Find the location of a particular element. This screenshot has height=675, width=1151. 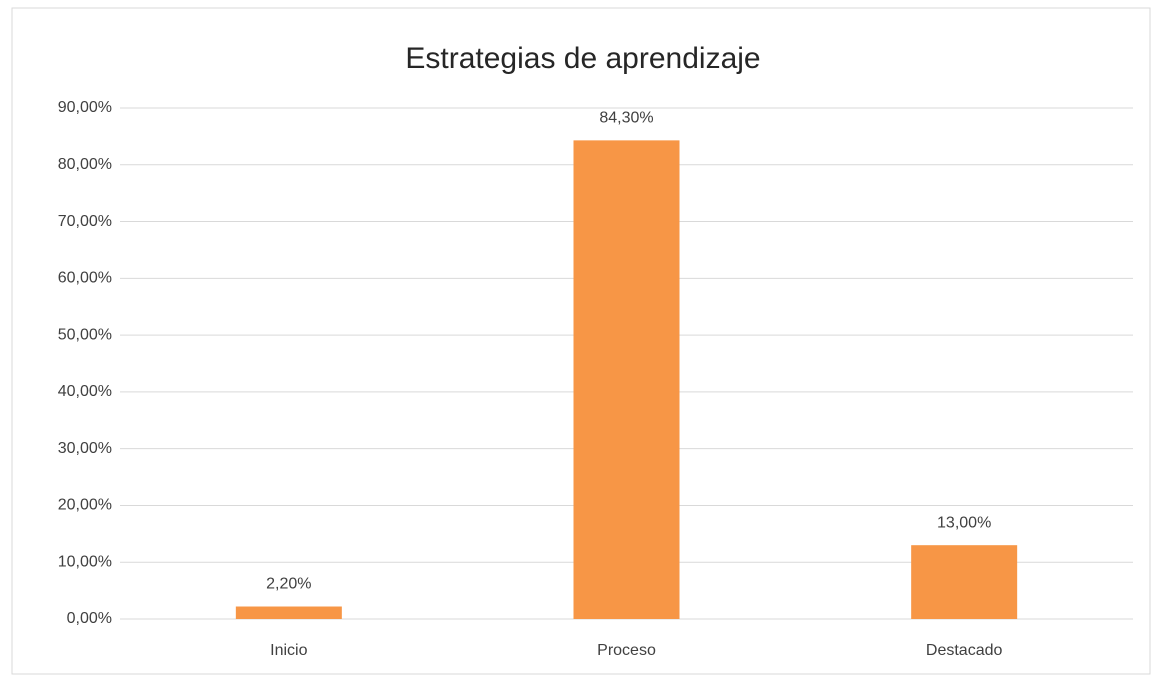

y-tick-label: 80,00% is located at coordinates (85, 164).